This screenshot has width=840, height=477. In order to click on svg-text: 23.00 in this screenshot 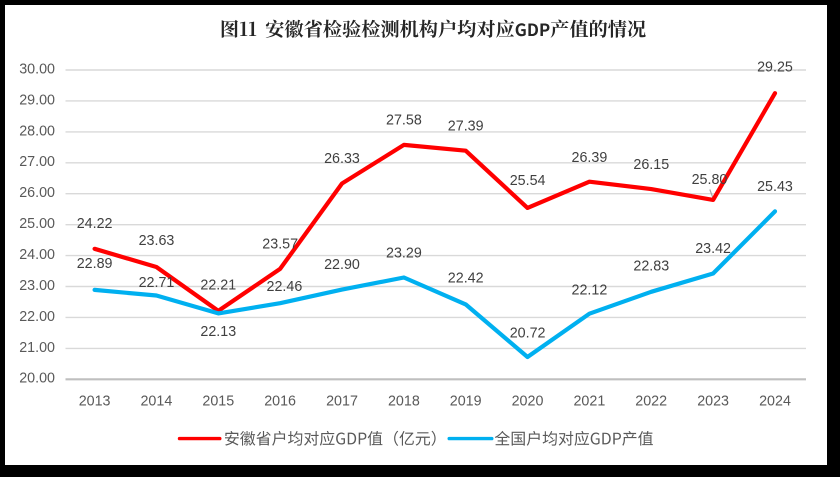, I will do `click(37, 286)`.